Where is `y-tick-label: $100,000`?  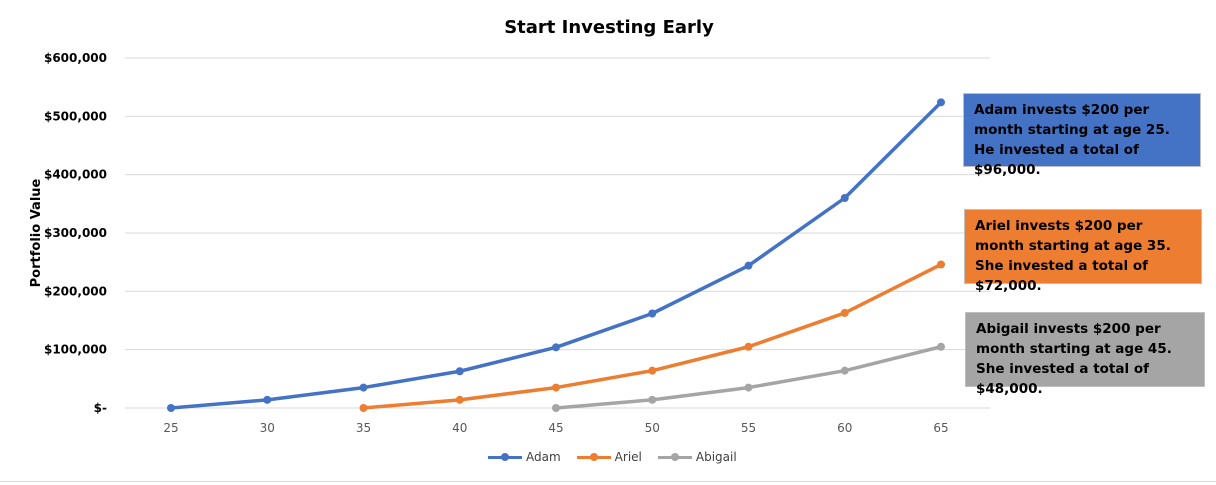
y-tick-label: $100,000 is located at coordinates (75, 350).